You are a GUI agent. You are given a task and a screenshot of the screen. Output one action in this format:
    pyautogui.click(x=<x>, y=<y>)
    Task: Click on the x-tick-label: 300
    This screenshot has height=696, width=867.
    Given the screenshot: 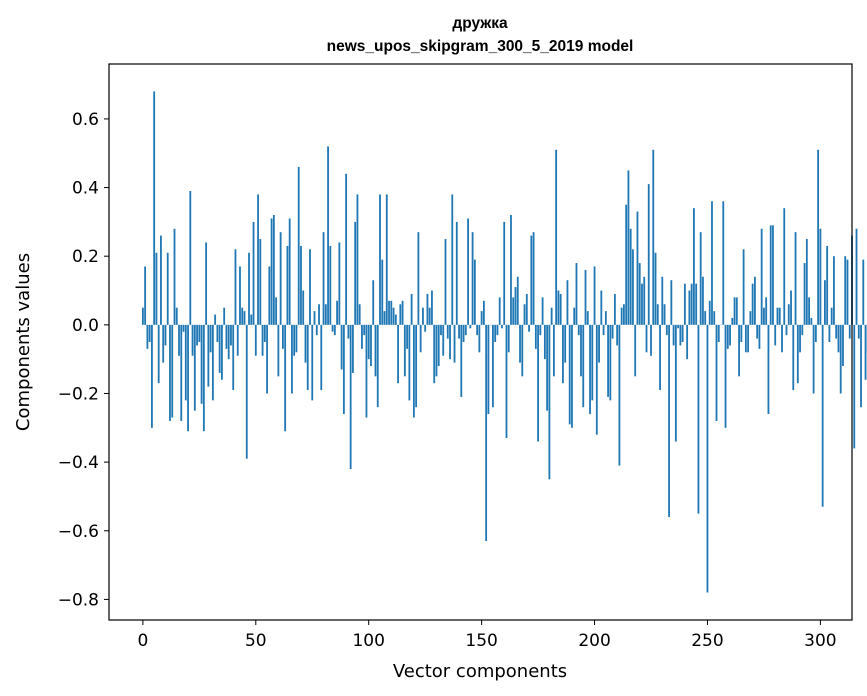 What is the action you would take?
    pyautogui.click(x=820, y=641)
    